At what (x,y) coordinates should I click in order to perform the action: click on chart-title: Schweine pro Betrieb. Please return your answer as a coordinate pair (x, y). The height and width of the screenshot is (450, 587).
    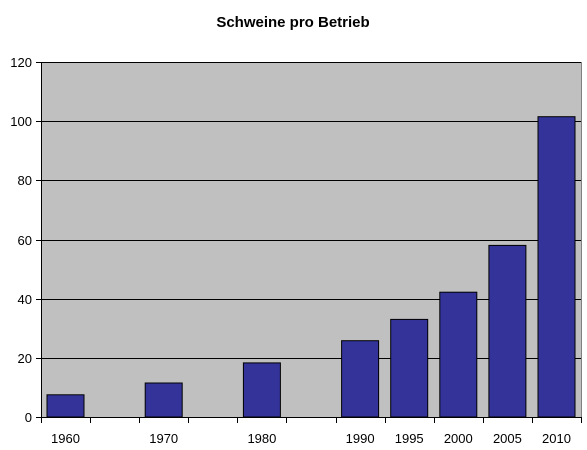
    Looking at the image, I should click on (292, 22).